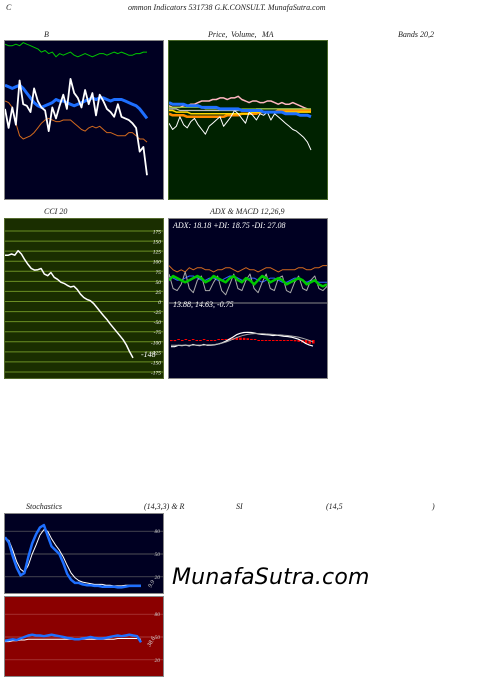 This screenshot has width=500, height=680. Describe the element at coordinates (158, 615) in the screenshot. I see `rsi-tick-label: 80` at that location.